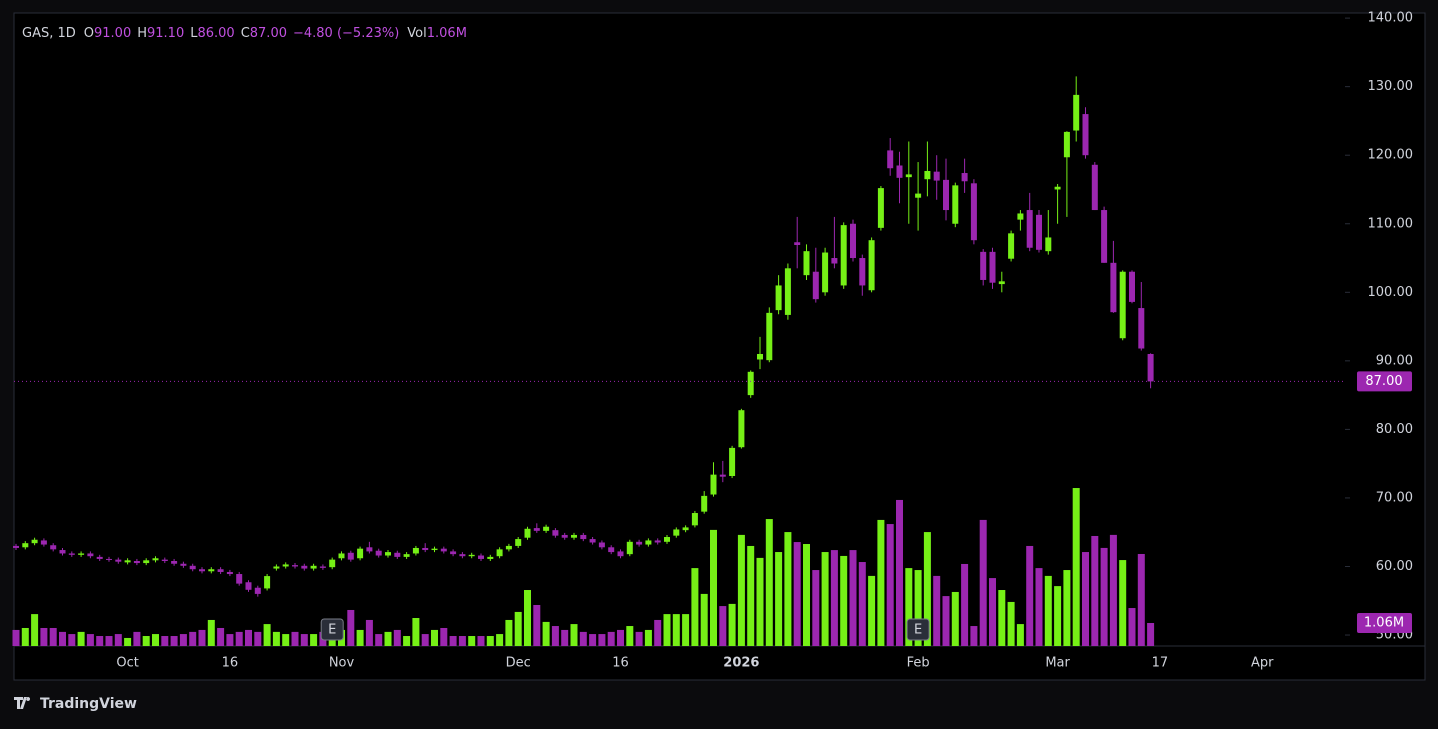 The width and height of the screenshot is (1438, 729). What do you see at coordinates (230, 663) in the screenshot?
I see `x-tick-label: 16` at bounding box center [230, 663].